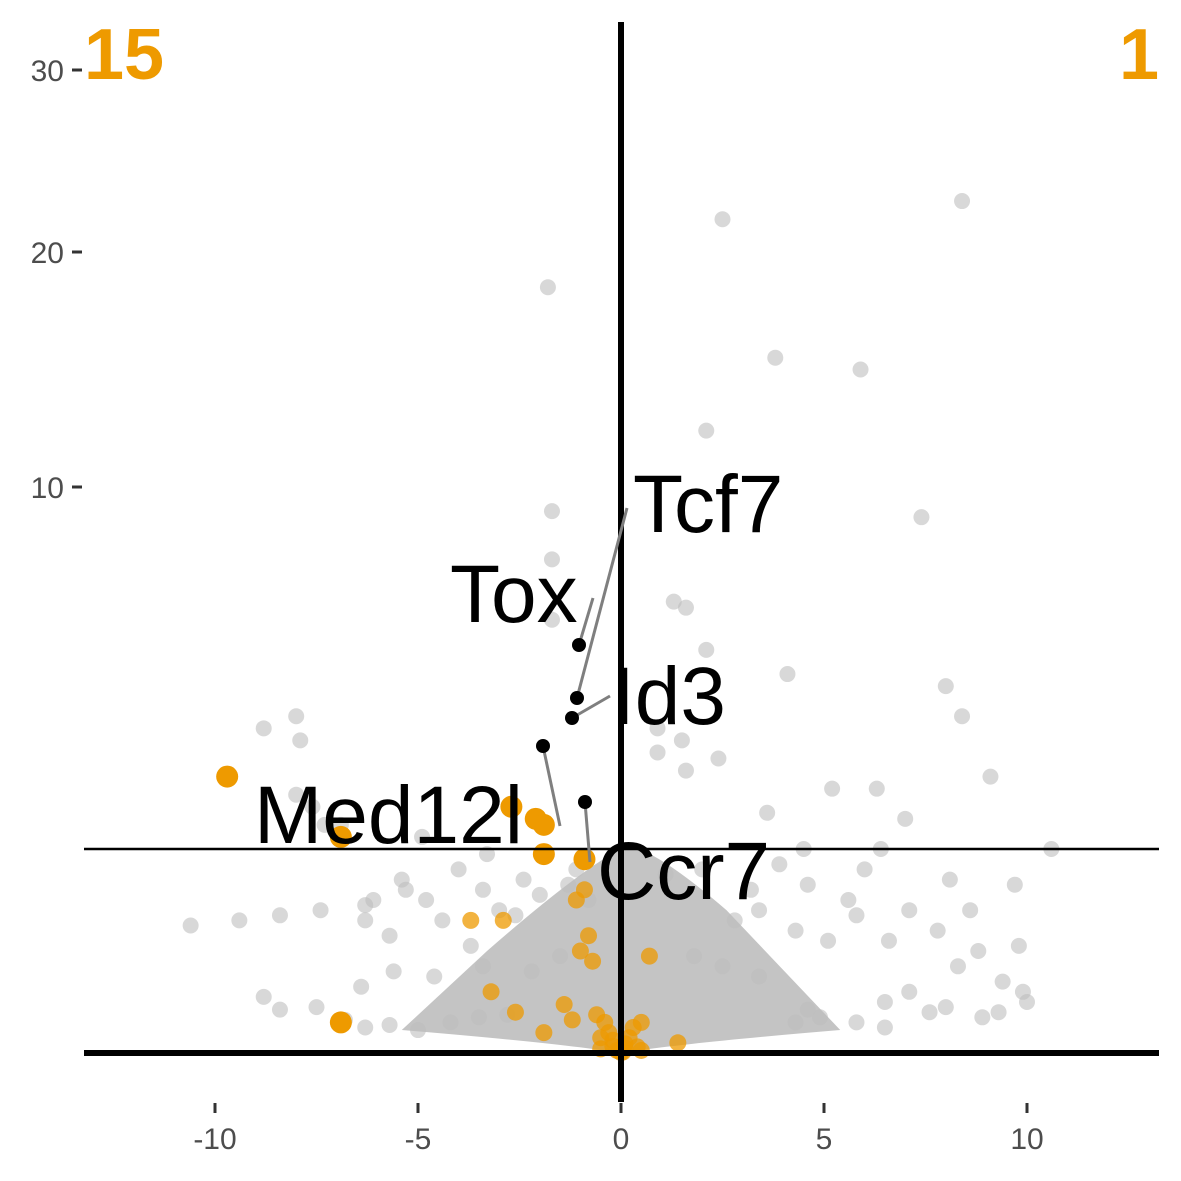  Describe the element at coordinates (56, 280) in the screenshot. I see `y-axis-ticks: 10 20 30` at that location.